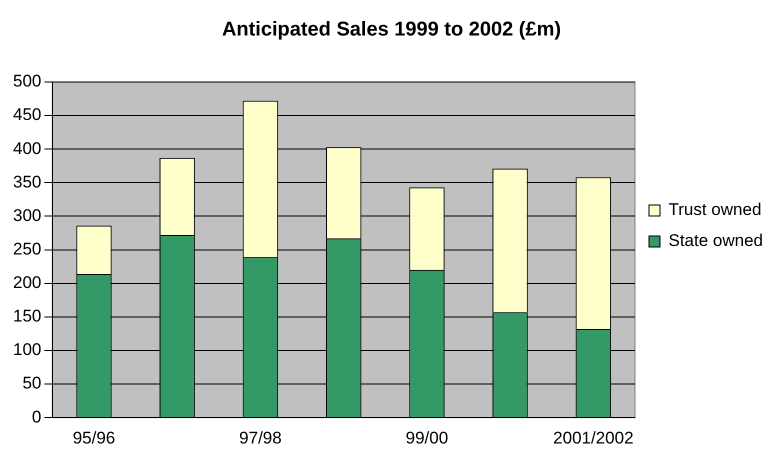  I want to click on x-tick-label: 2001/2002, so click(593, 438).